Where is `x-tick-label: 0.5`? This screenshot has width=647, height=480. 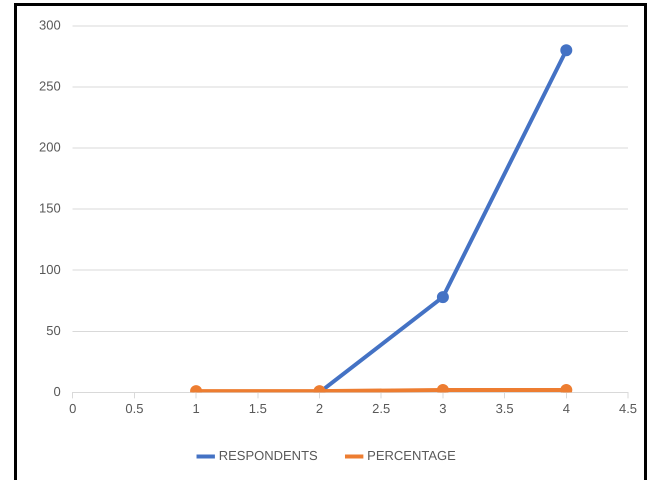
x-tick-label: 0.5 is located at coordinates (134, 408).